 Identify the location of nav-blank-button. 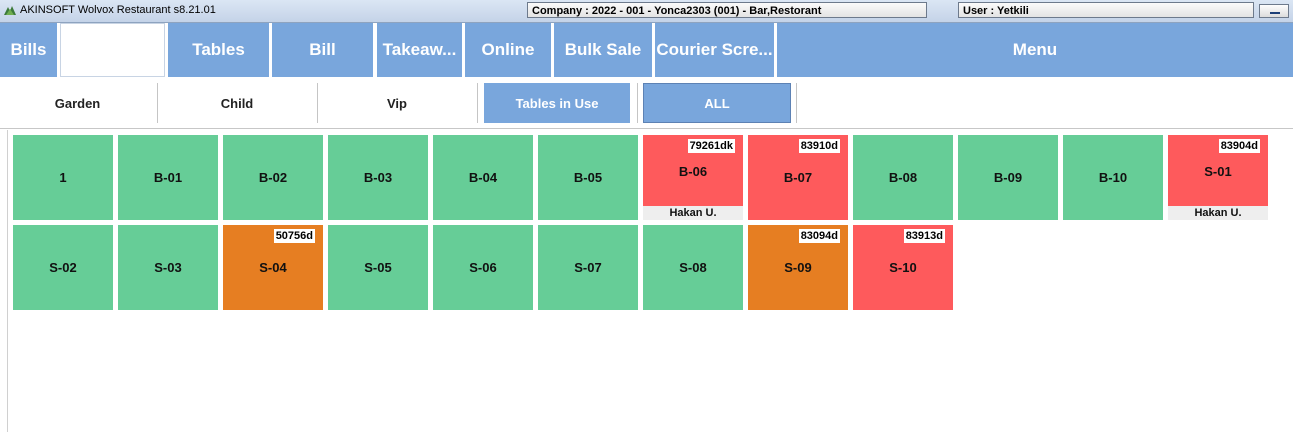
(112, 50).